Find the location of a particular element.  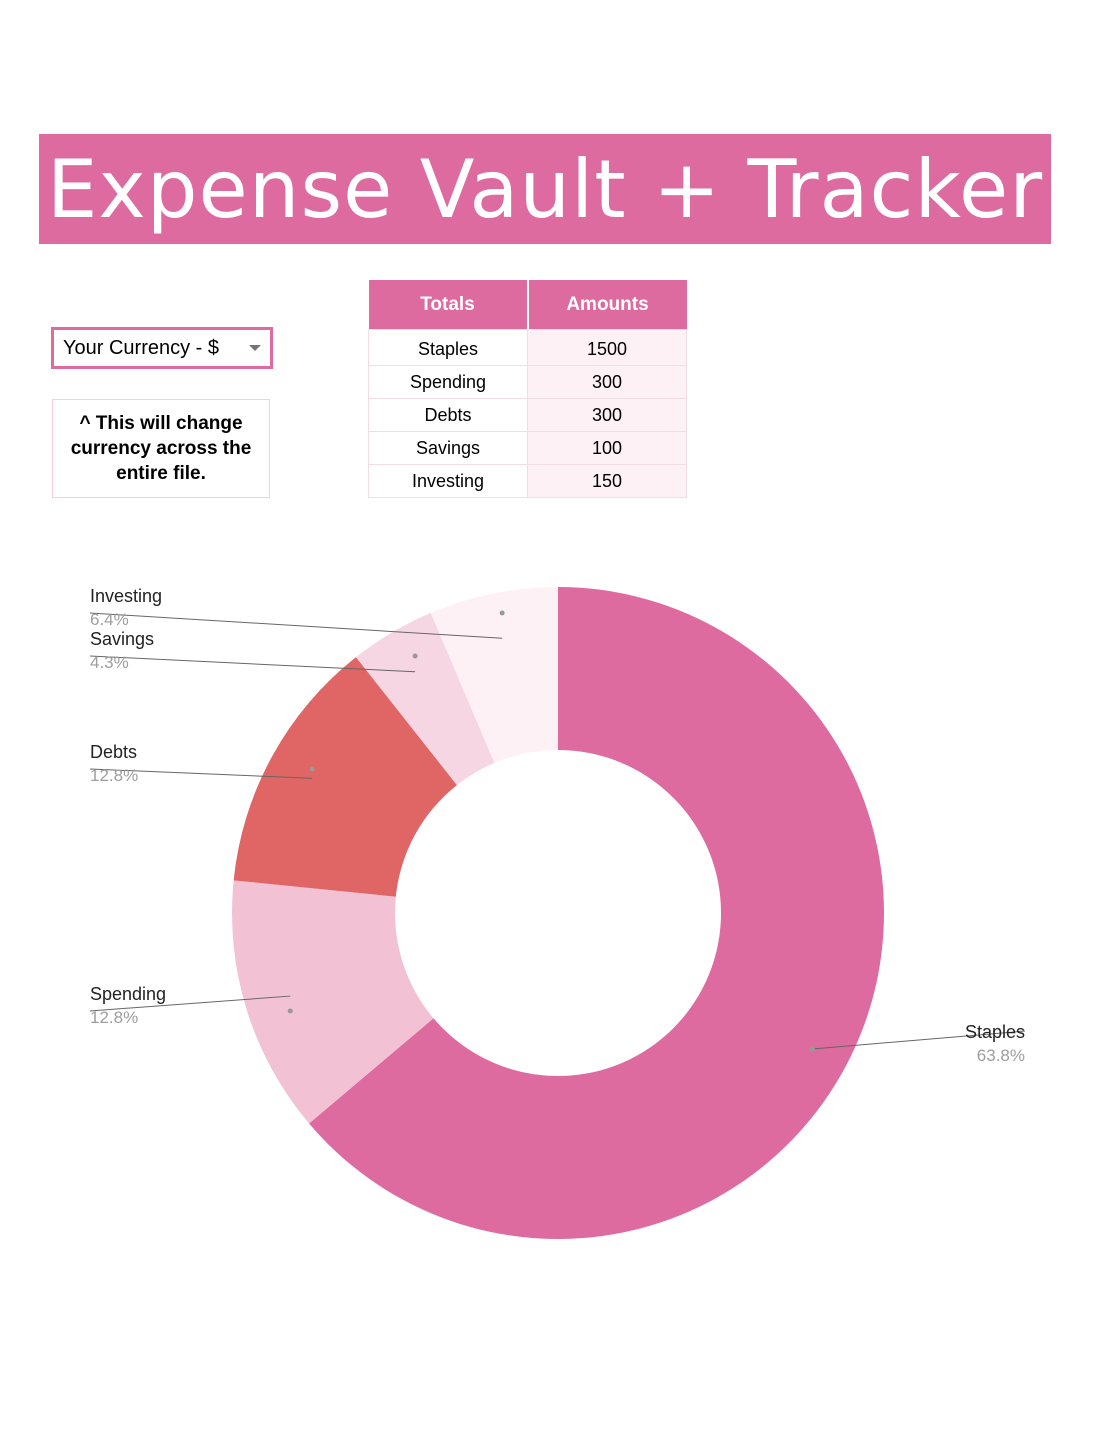

table-row: Staples 1500 is located at coordinates (527, 347).